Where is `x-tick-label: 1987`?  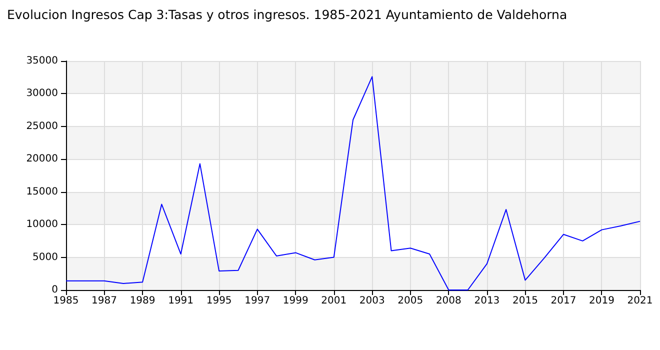
x-tick-label: 1987 is located at coordinates (104, 301).